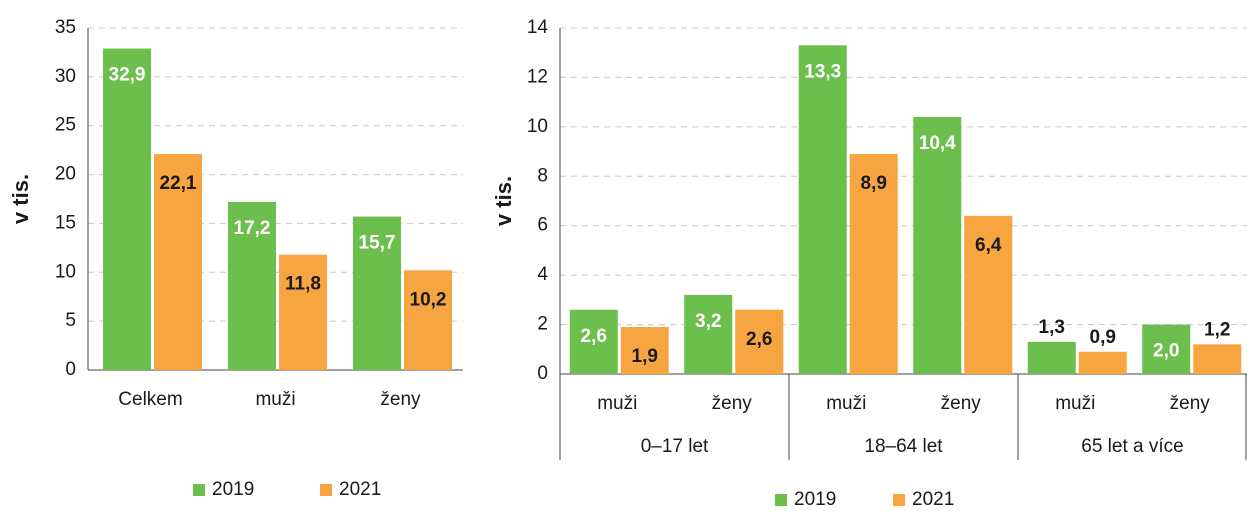 This screenshot has height=511, width=1247. Describe the element at coordinates (542, 225) in the screenshot. I see `y-tick-label: 6` at that location.